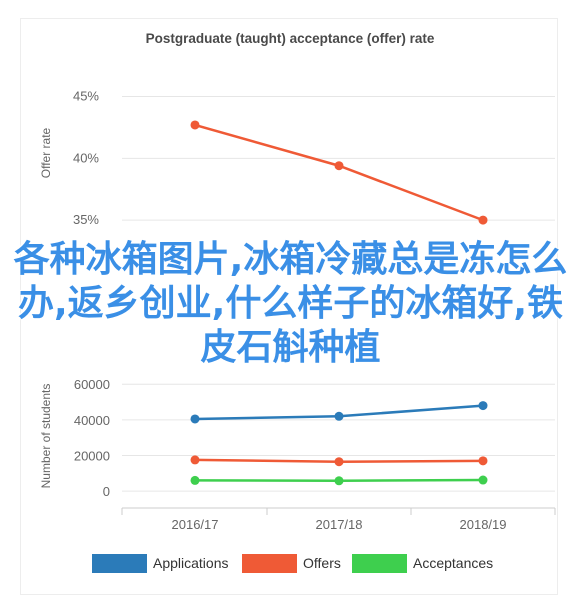  What do you see at coordinates (92, 455) in the screenshot?
I see `bottom-y-tick-label: 20000` at bounding box center [92, 455].